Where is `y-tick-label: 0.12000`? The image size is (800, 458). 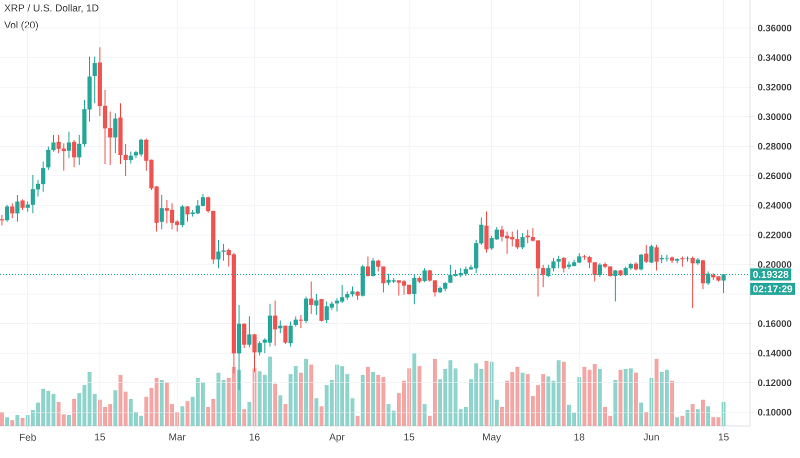
y-tick-label: 0.12000 is located at coordinates (775, 382).